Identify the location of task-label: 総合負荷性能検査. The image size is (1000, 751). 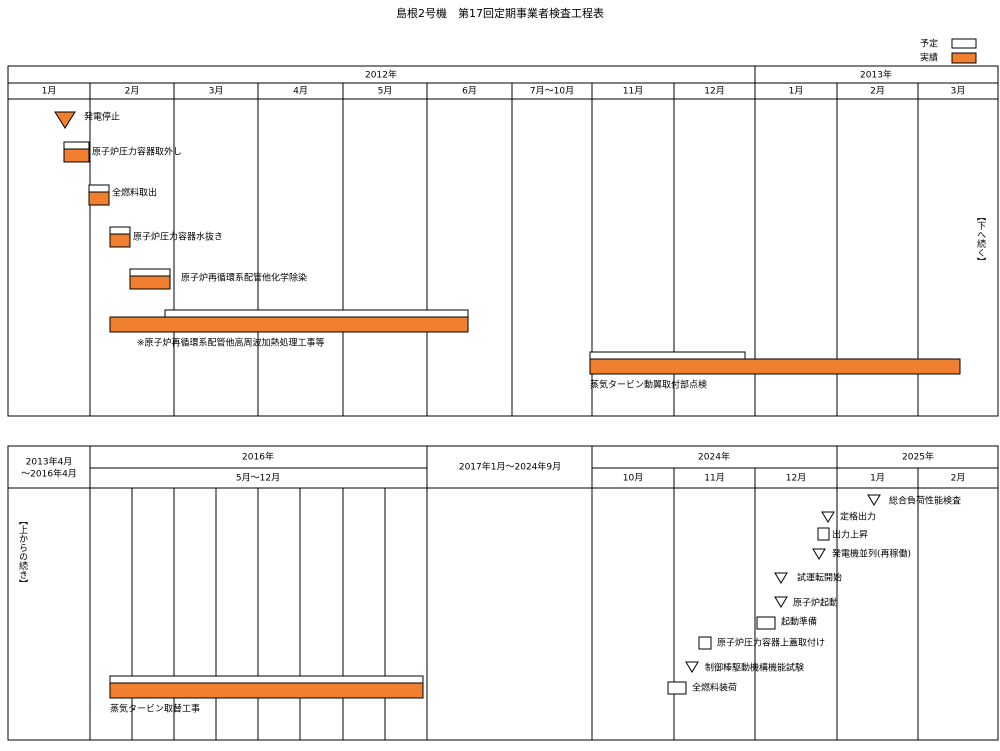
(925, 501).